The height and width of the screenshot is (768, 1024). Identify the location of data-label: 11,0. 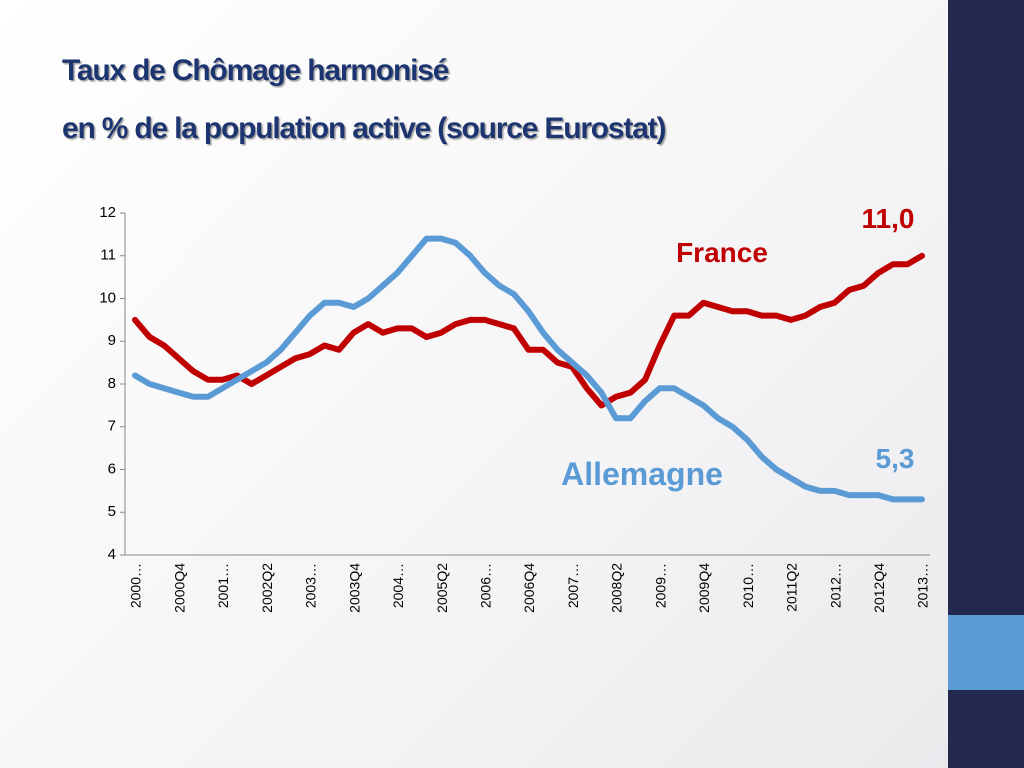
(888, 218).